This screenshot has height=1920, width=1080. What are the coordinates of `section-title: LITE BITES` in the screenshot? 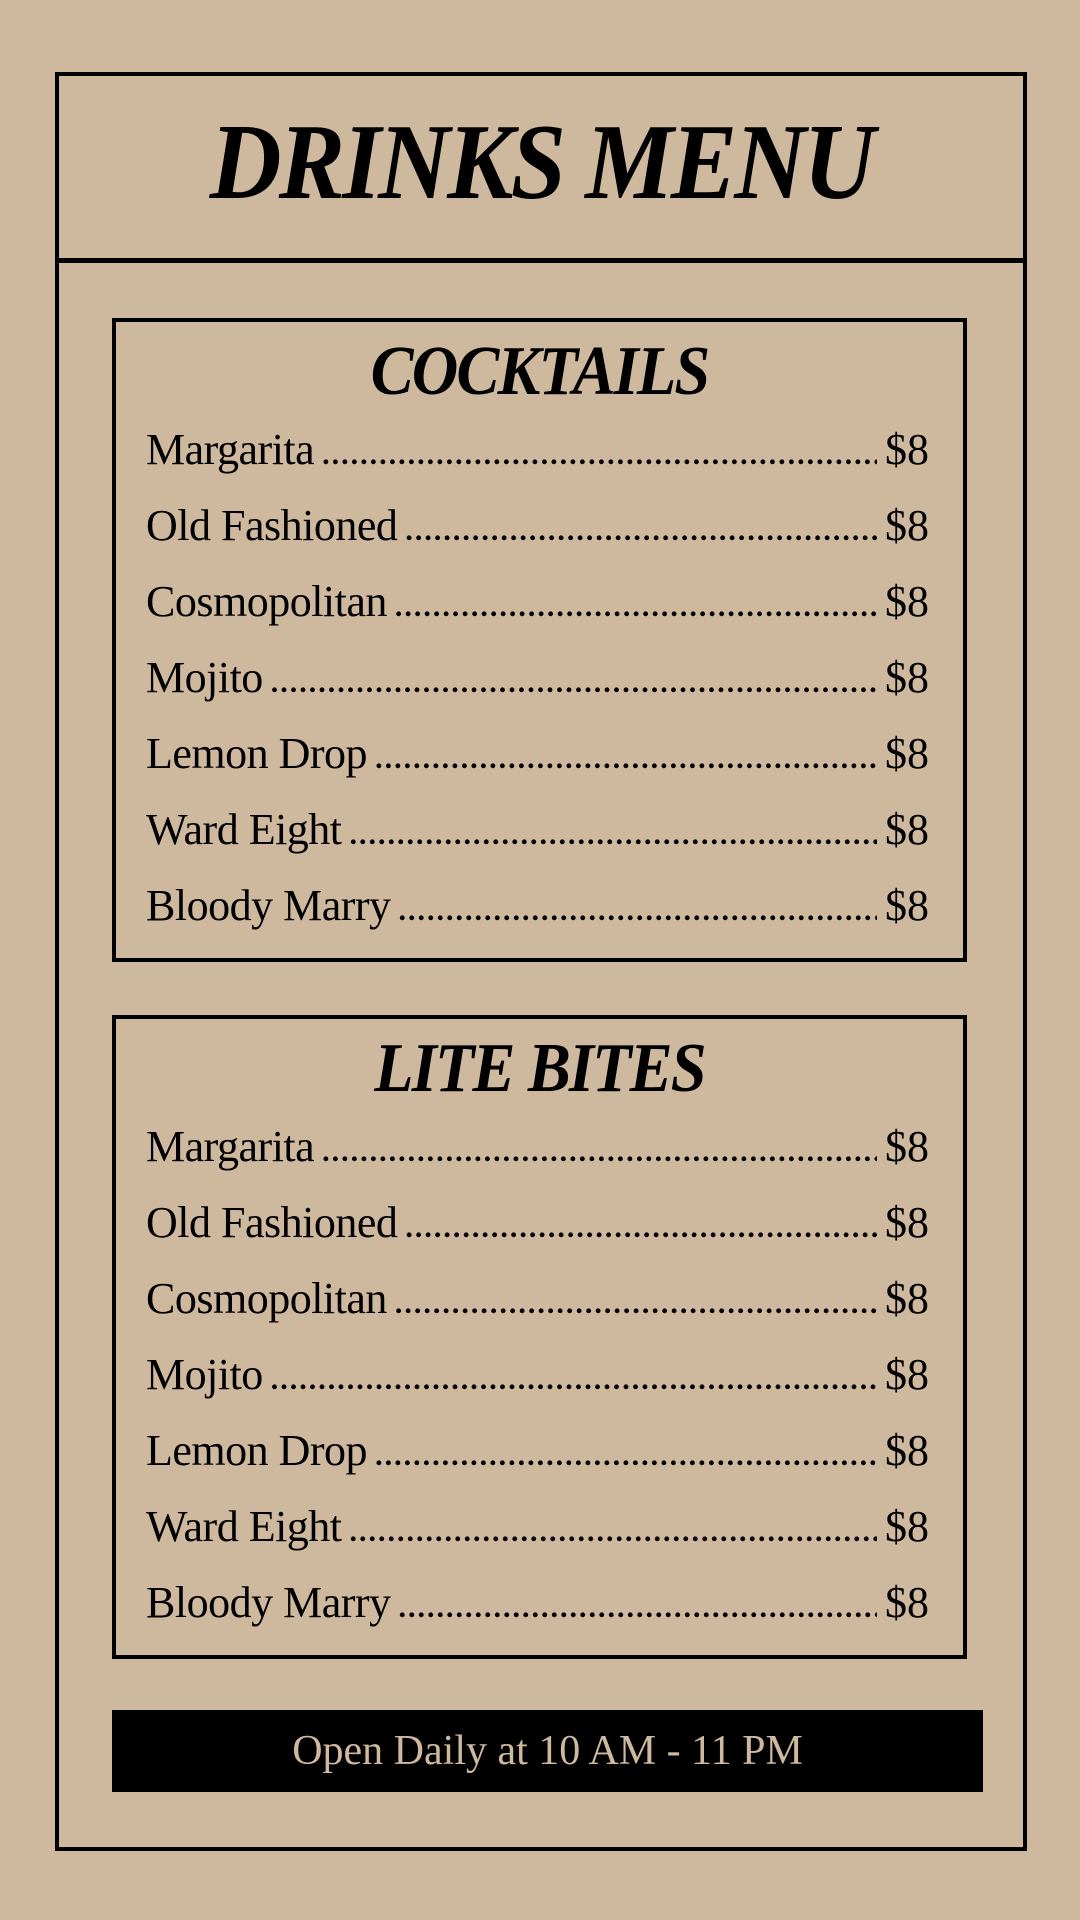 It's located at (540, 1068).